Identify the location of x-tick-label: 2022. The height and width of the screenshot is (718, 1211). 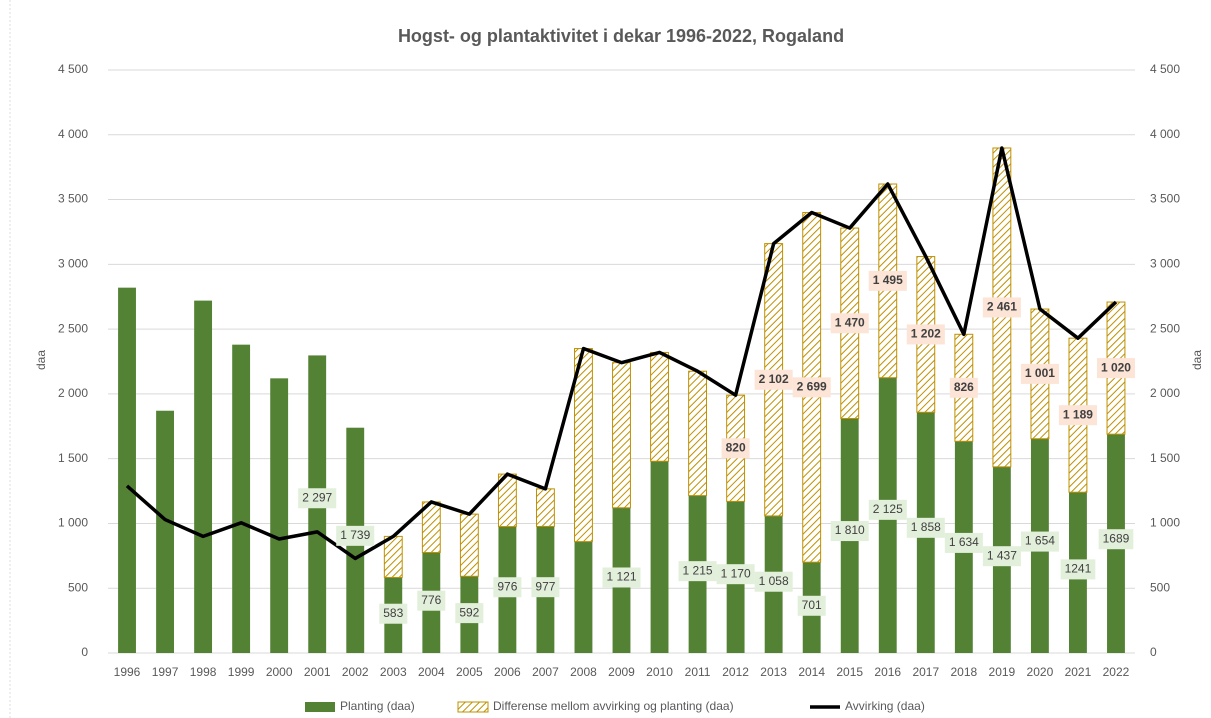
(1116, 672).